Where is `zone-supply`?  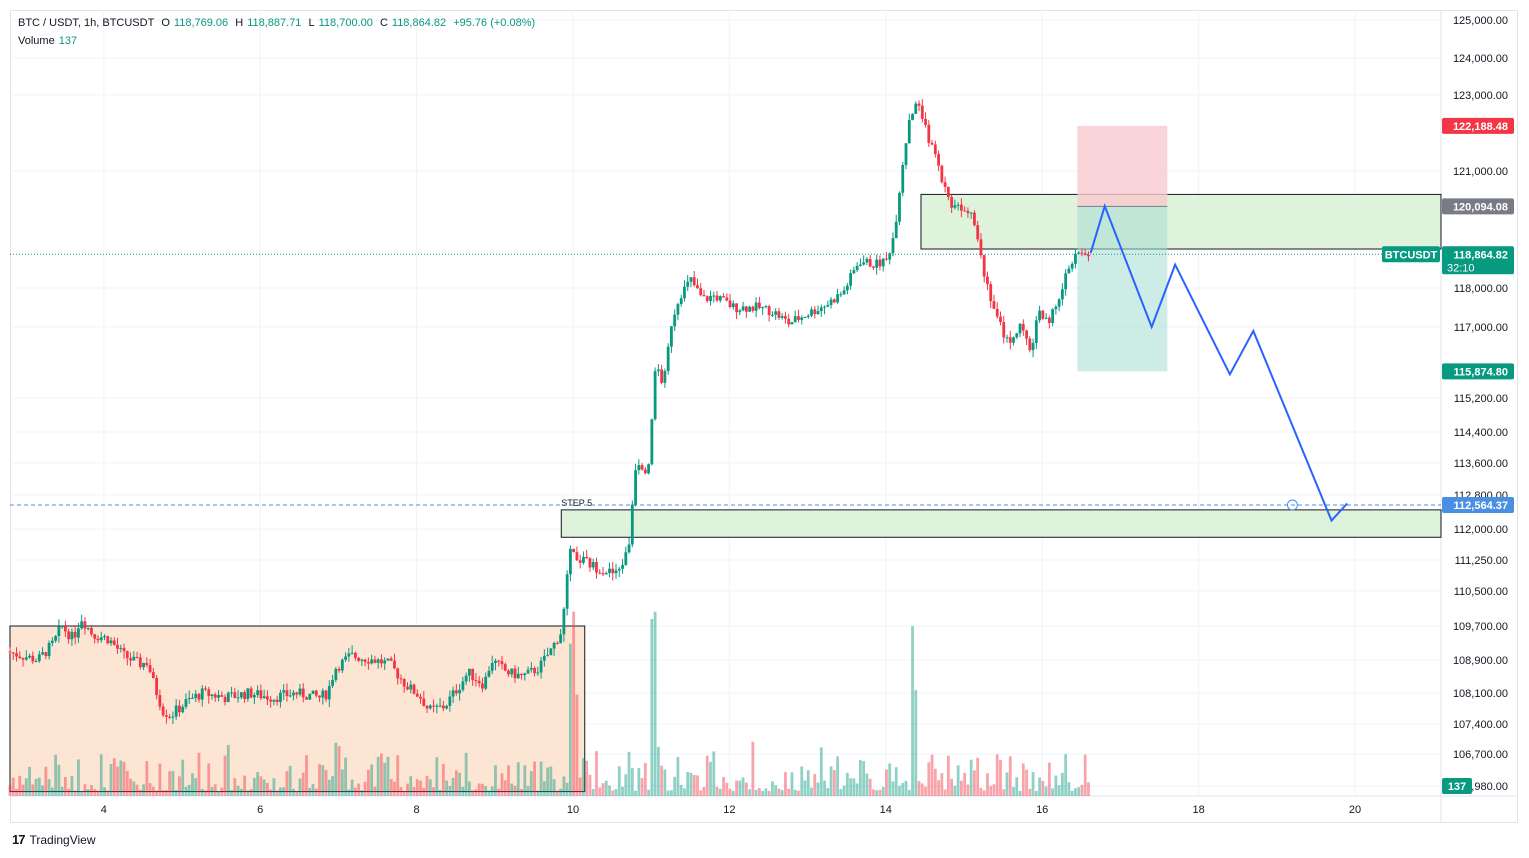 zone-supply is located at coordinates (1181, 221).